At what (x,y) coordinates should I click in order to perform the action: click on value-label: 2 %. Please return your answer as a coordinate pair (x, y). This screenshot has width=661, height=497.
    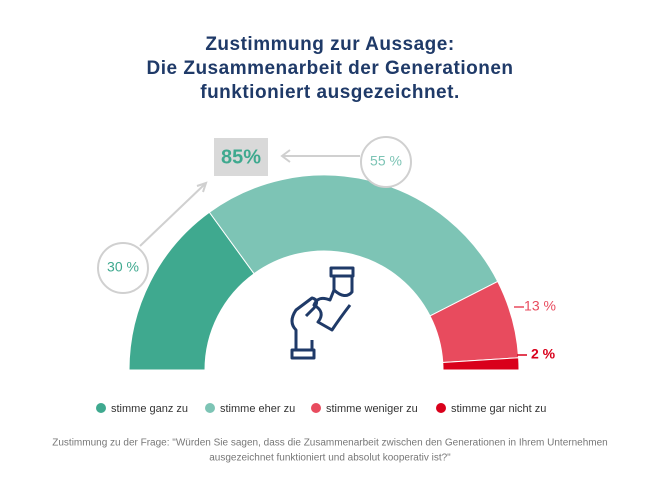
    Looking at the image, I should click on (543, 354).